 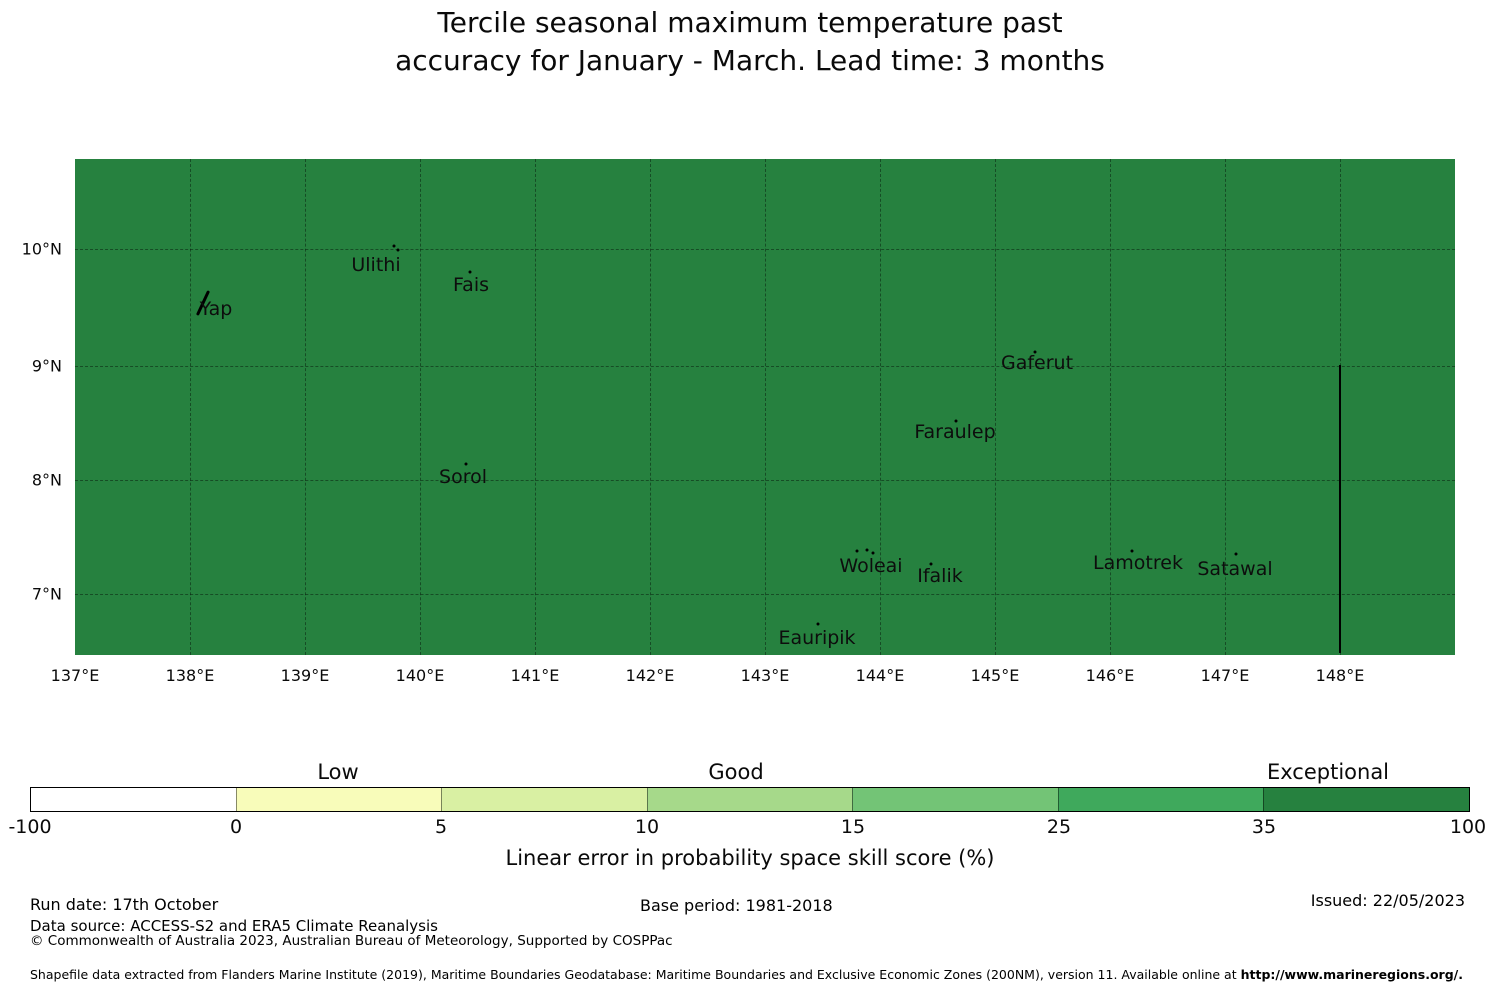 I want to click on colorbar, so click(x=750, y=799).